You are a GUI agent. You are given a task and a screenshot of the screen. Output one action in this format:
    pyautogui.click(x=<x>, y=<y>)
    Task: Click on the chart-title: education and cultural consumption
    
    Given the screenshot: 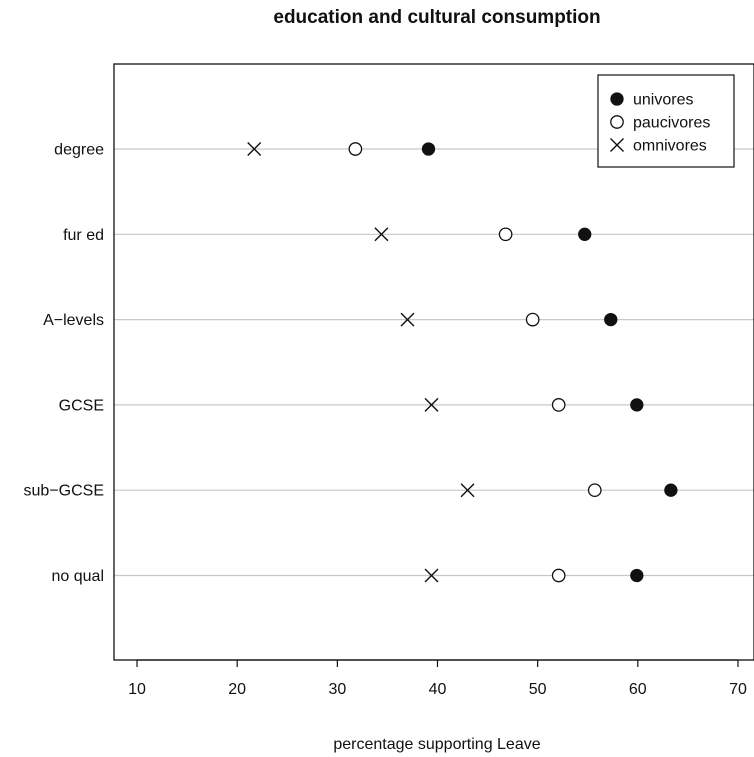 What is the action you would take?
    pyautogui.click(x=436, y=17)
    